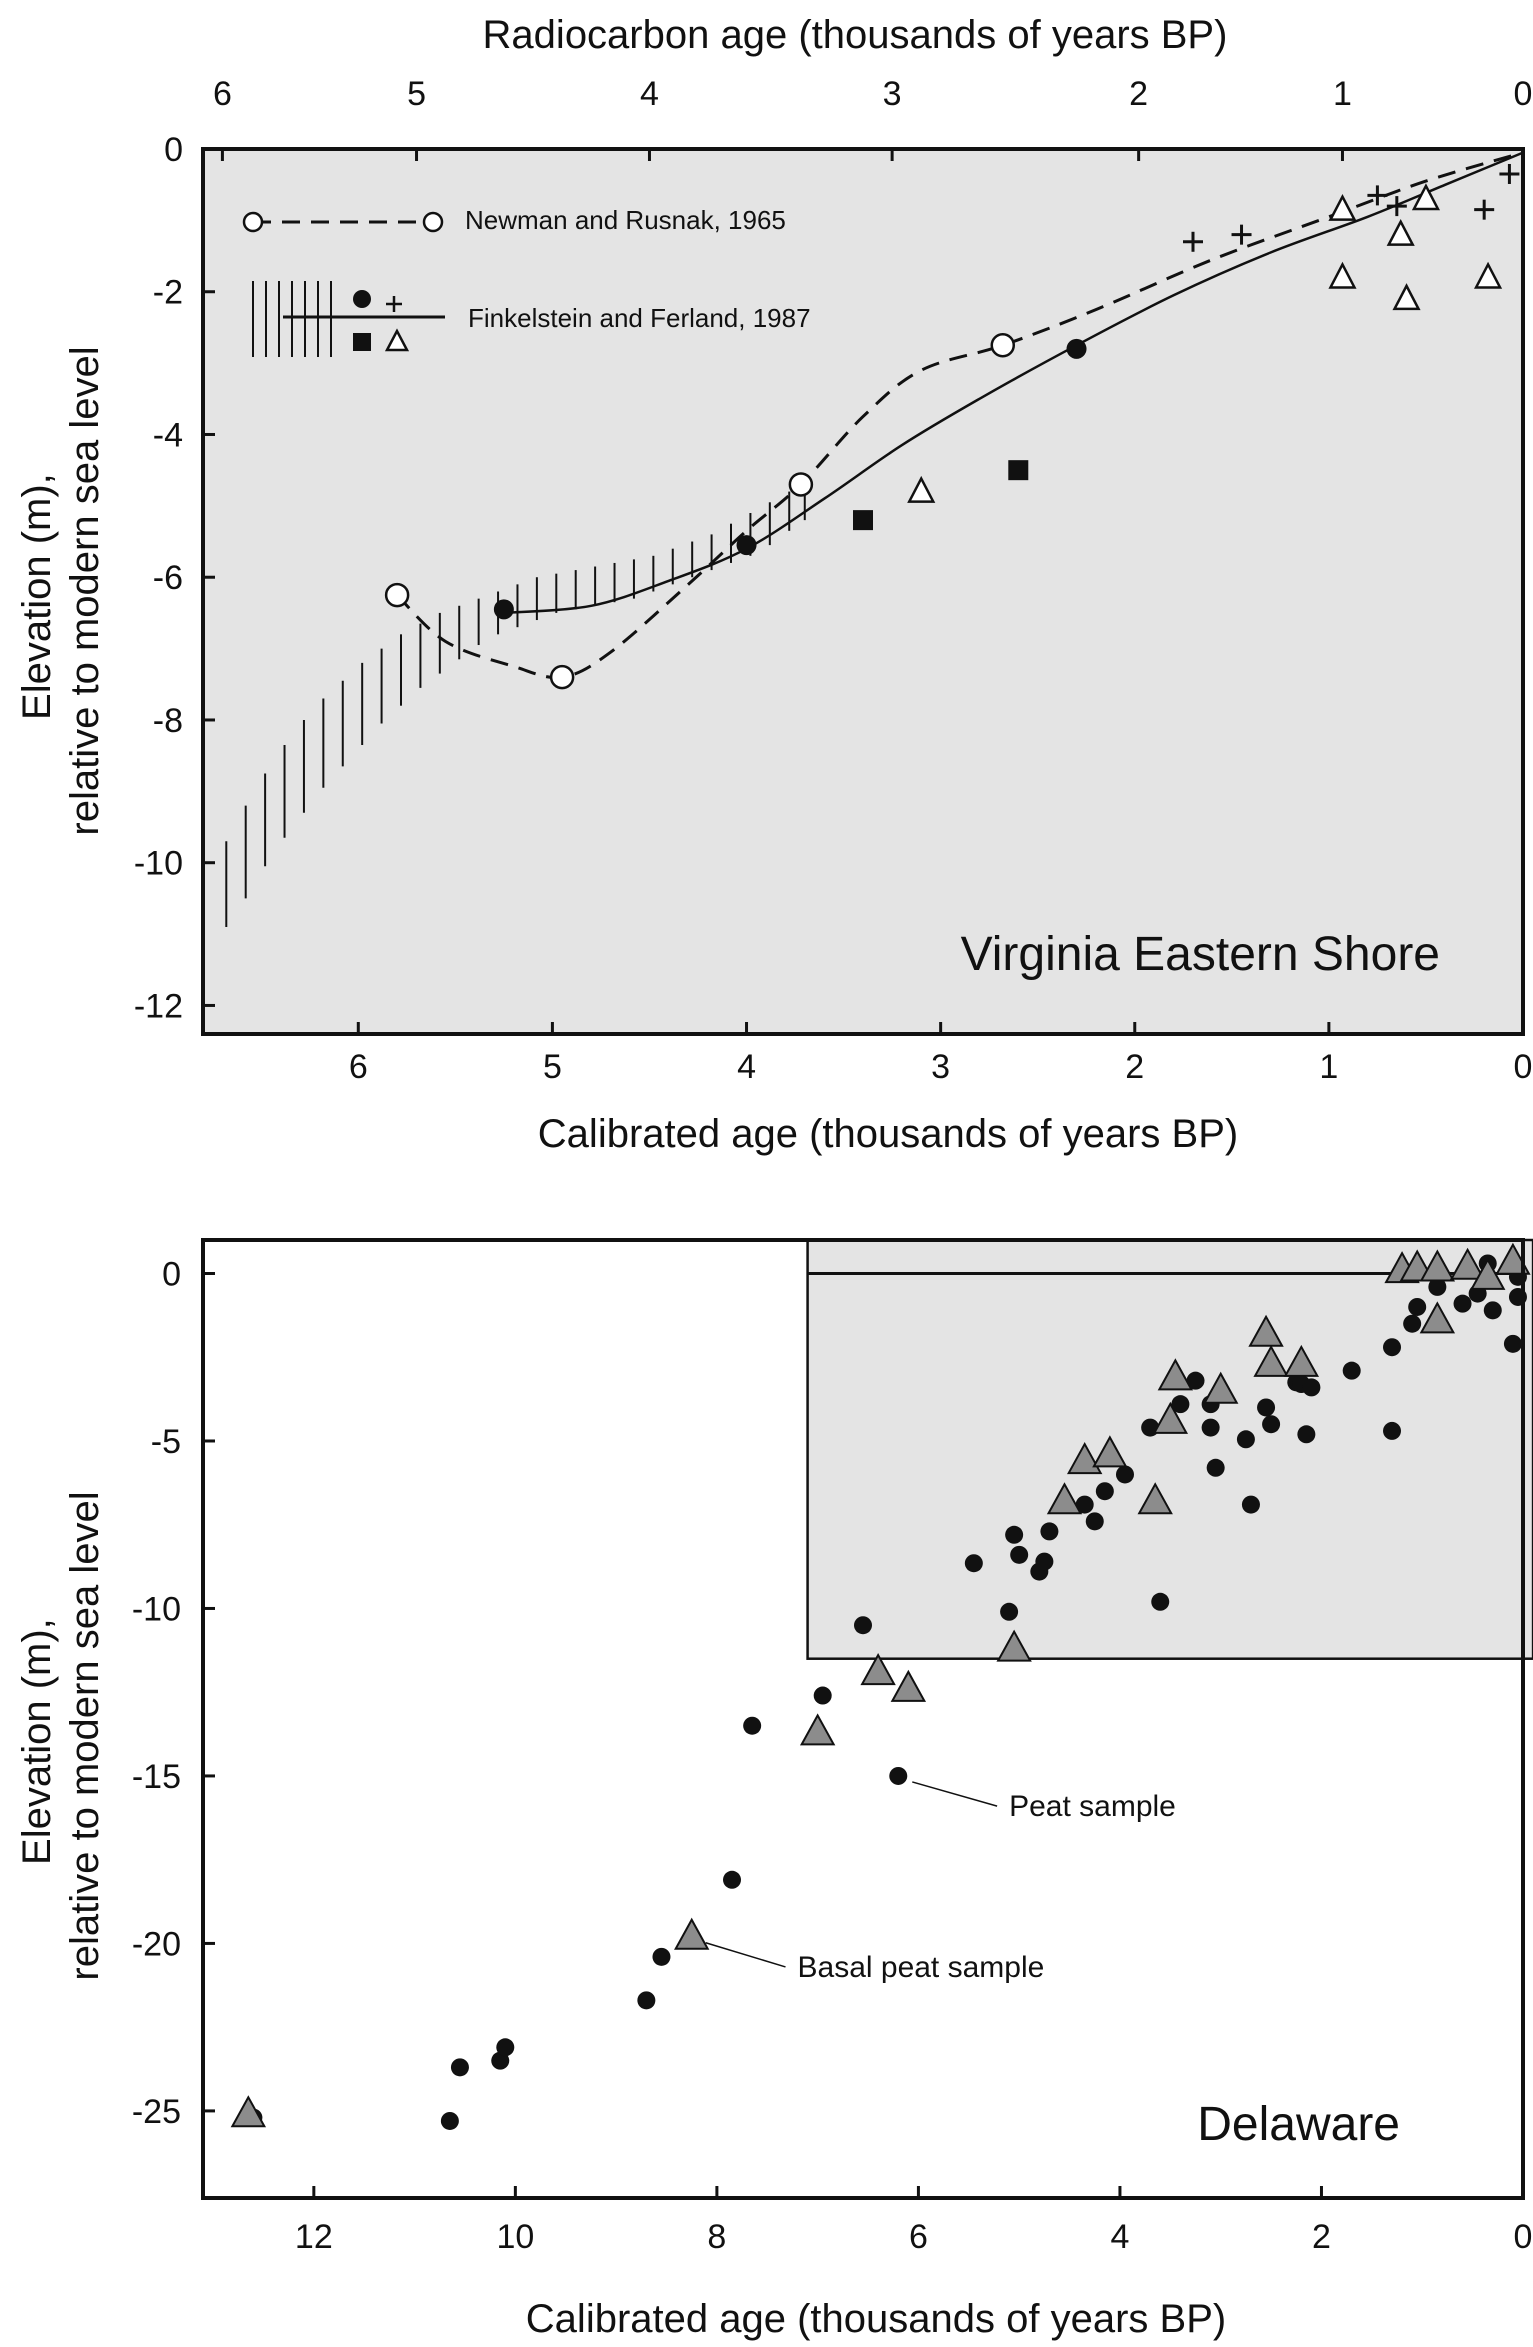 The image size is (1533, 2347). I want to click on legend-filled-square, so click(362, 342).